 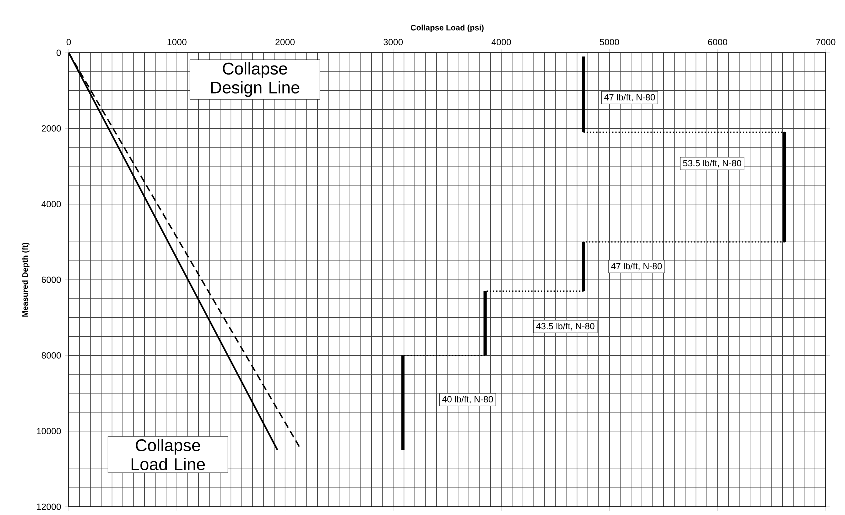 I want to click on y-tick-label: 6000, so click(x=52, y=280).